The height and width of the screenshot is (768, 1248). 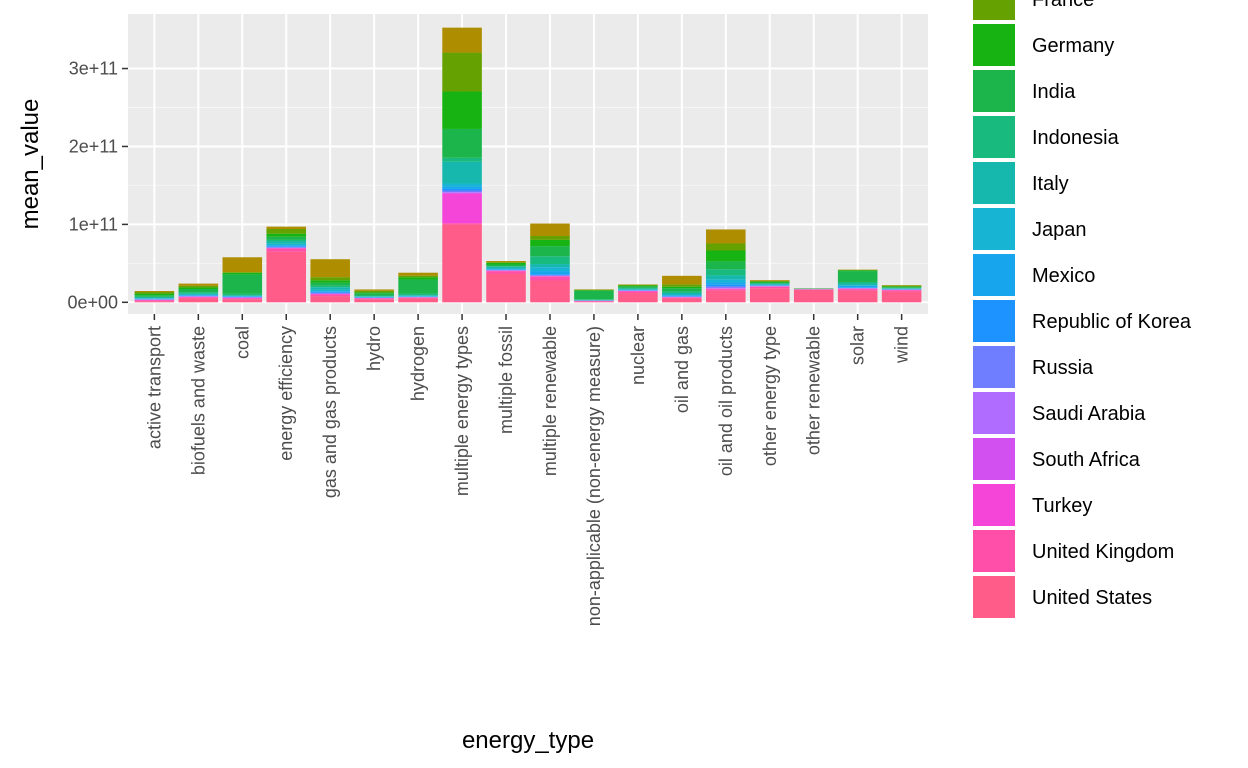 What do you see at coordinates (97, 185) in the screenshot?
I see `y-axis: 0e+00 1e+11 2e+11 3e+11` at bounding box center [97, 185].